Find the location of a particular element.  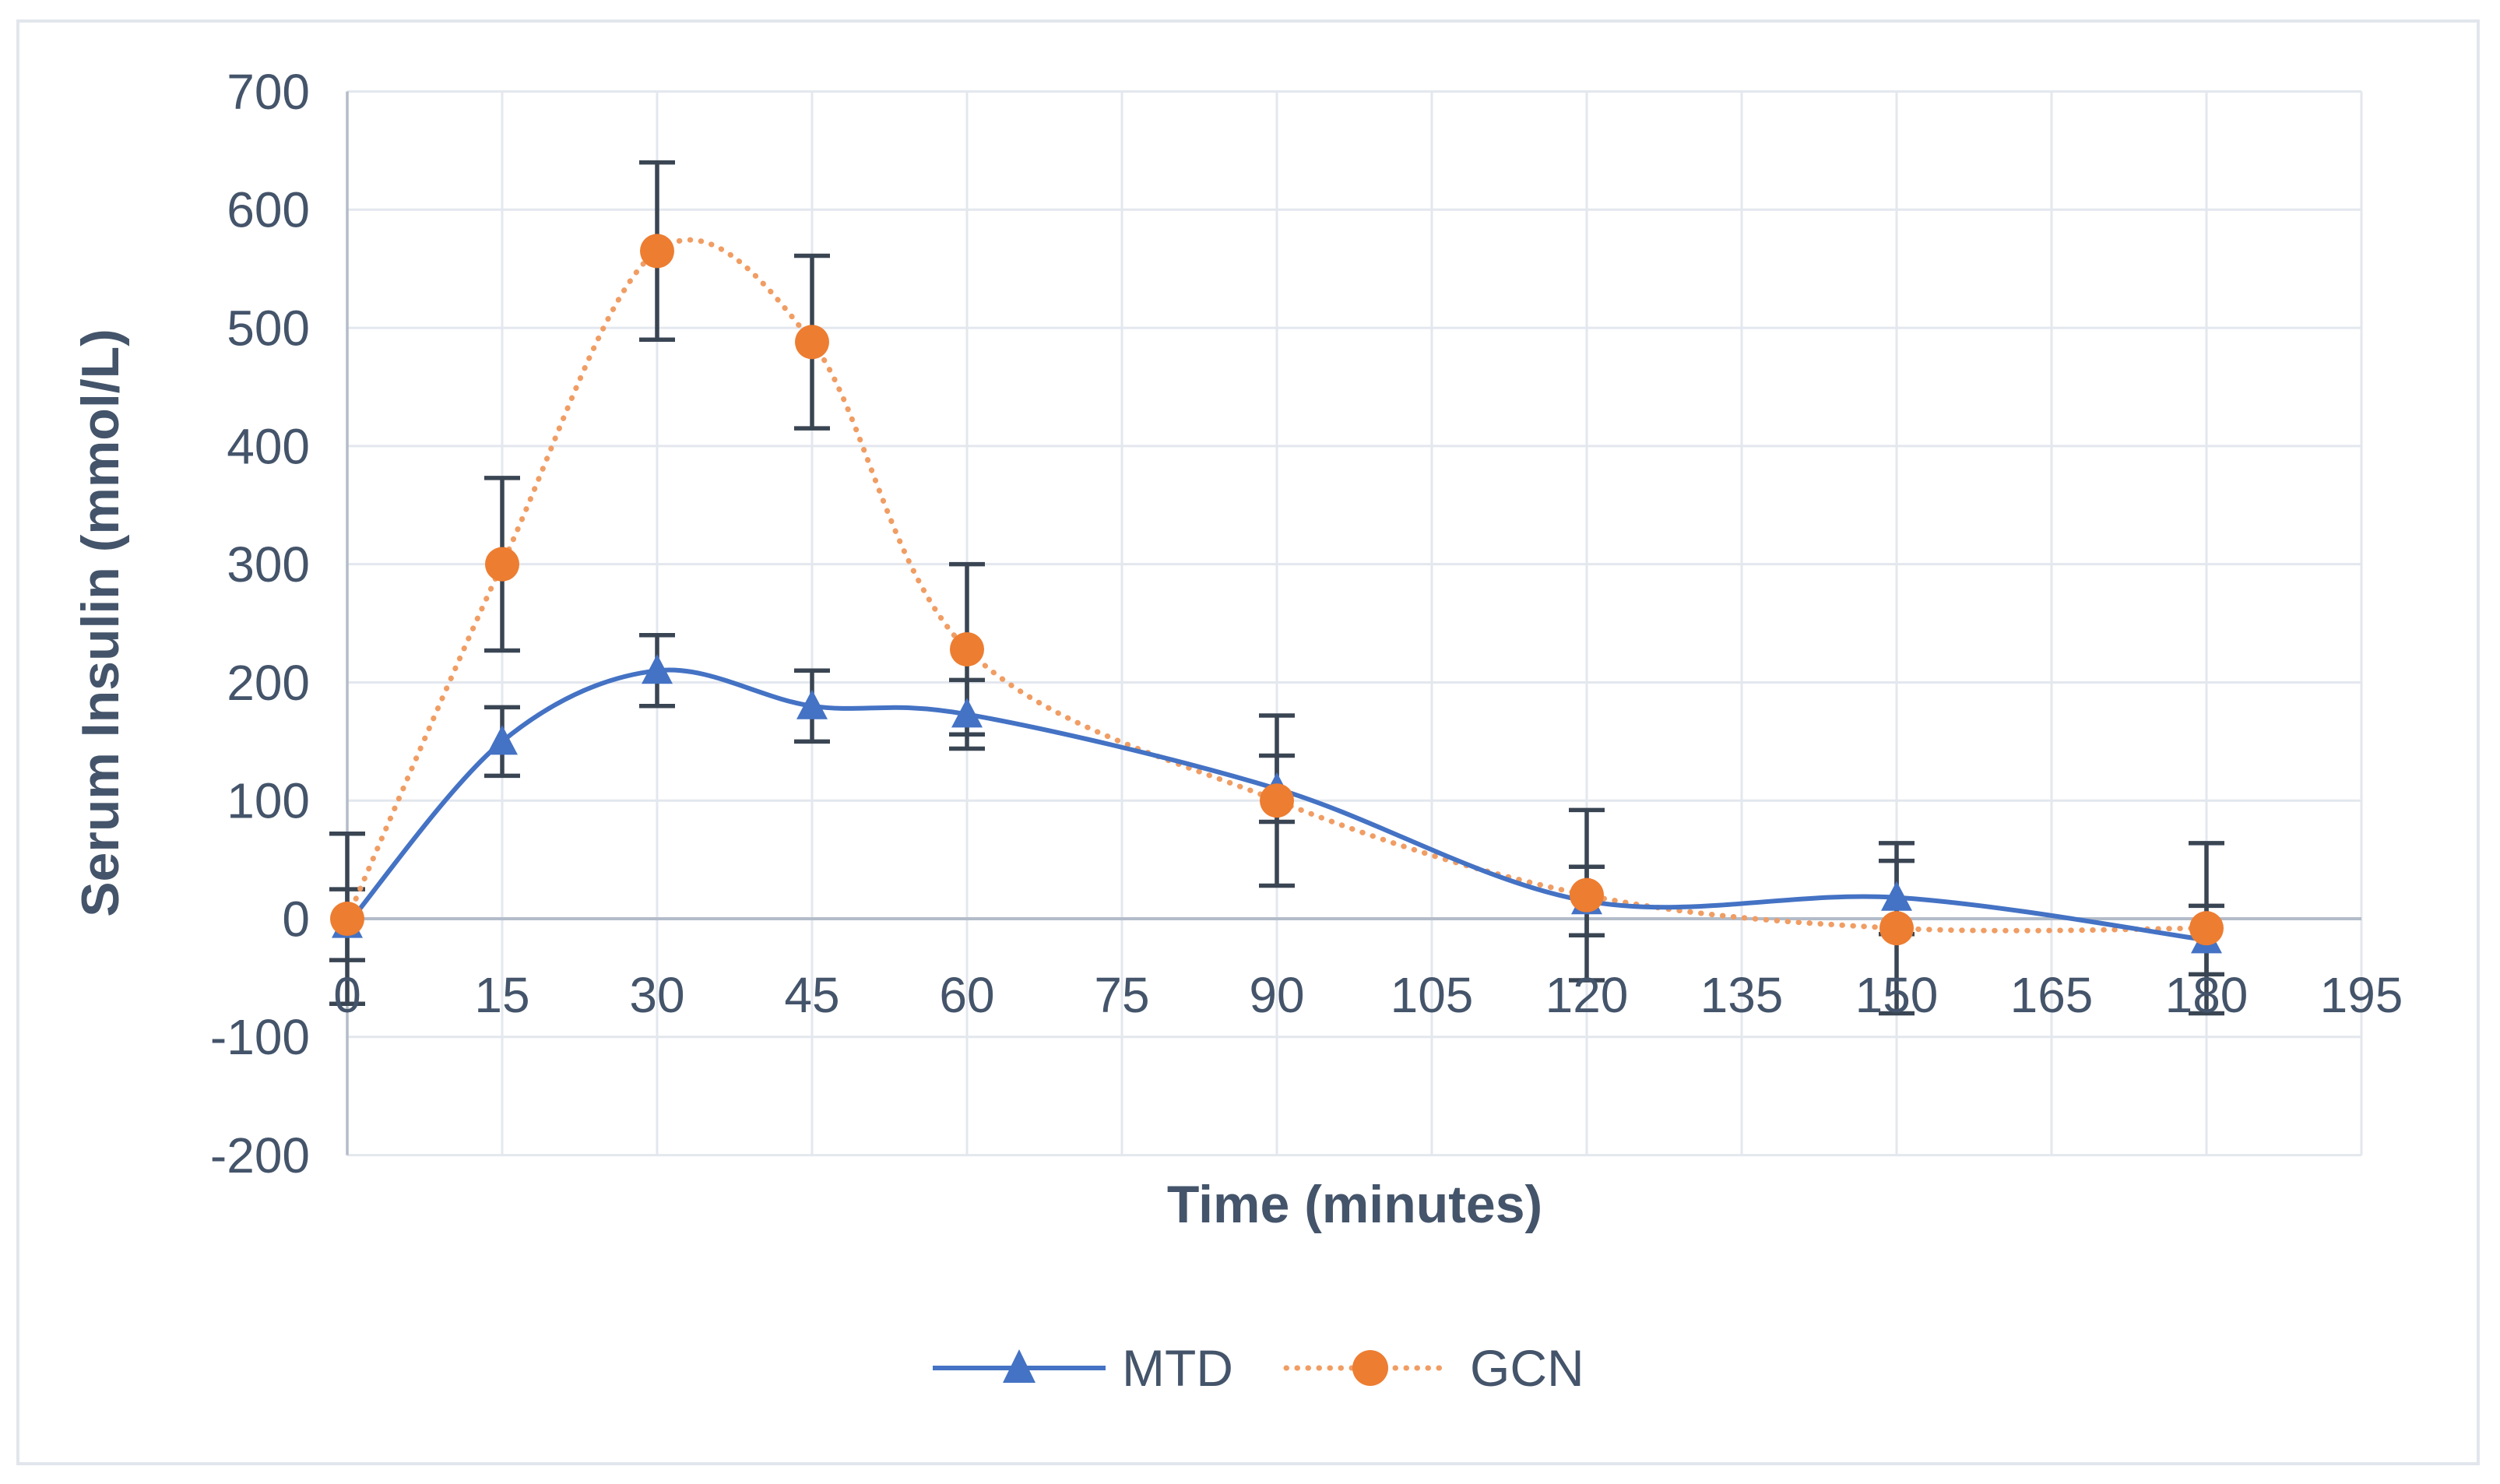

y-tick-label: 700 is located at coordinates (268, 92).